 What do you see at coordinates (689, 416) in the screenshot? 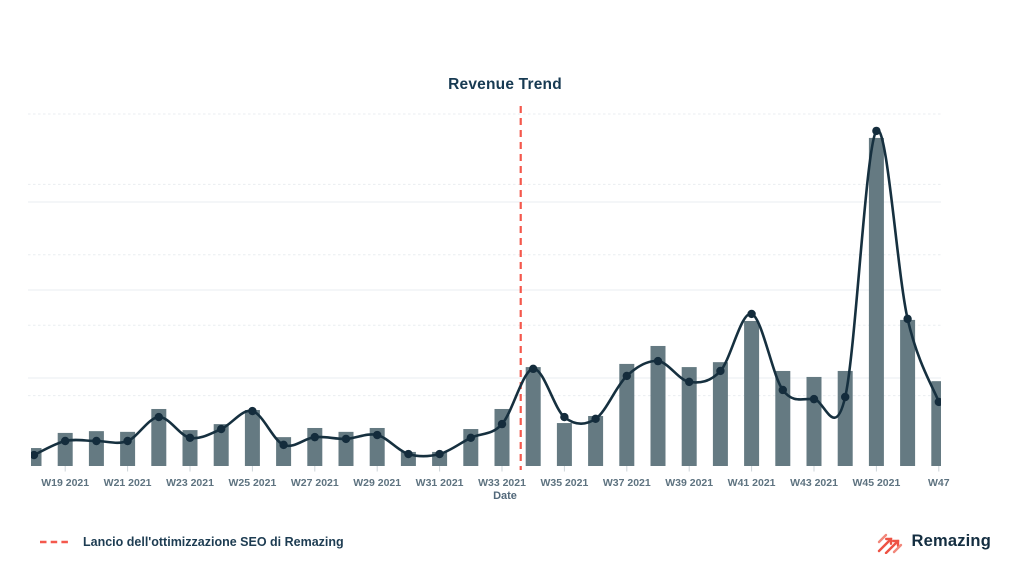
I see `bar-w39-2021` at bounding box center [689, 416].